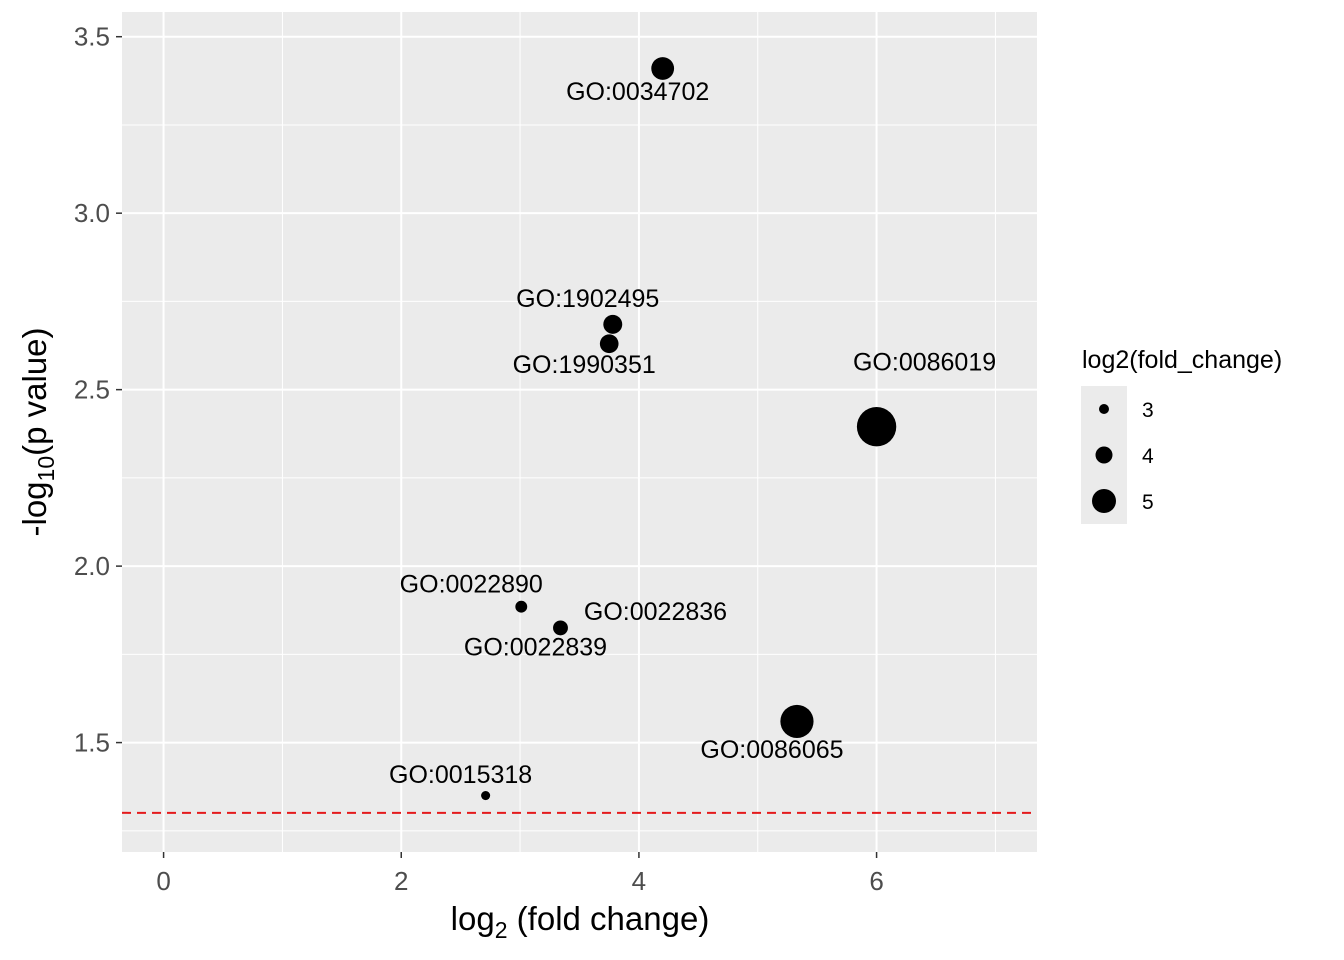  What do you see at coordinates (876, 881) in the screenshot?
I see `x-tick-label: 6` at bounding box center [876, 881].